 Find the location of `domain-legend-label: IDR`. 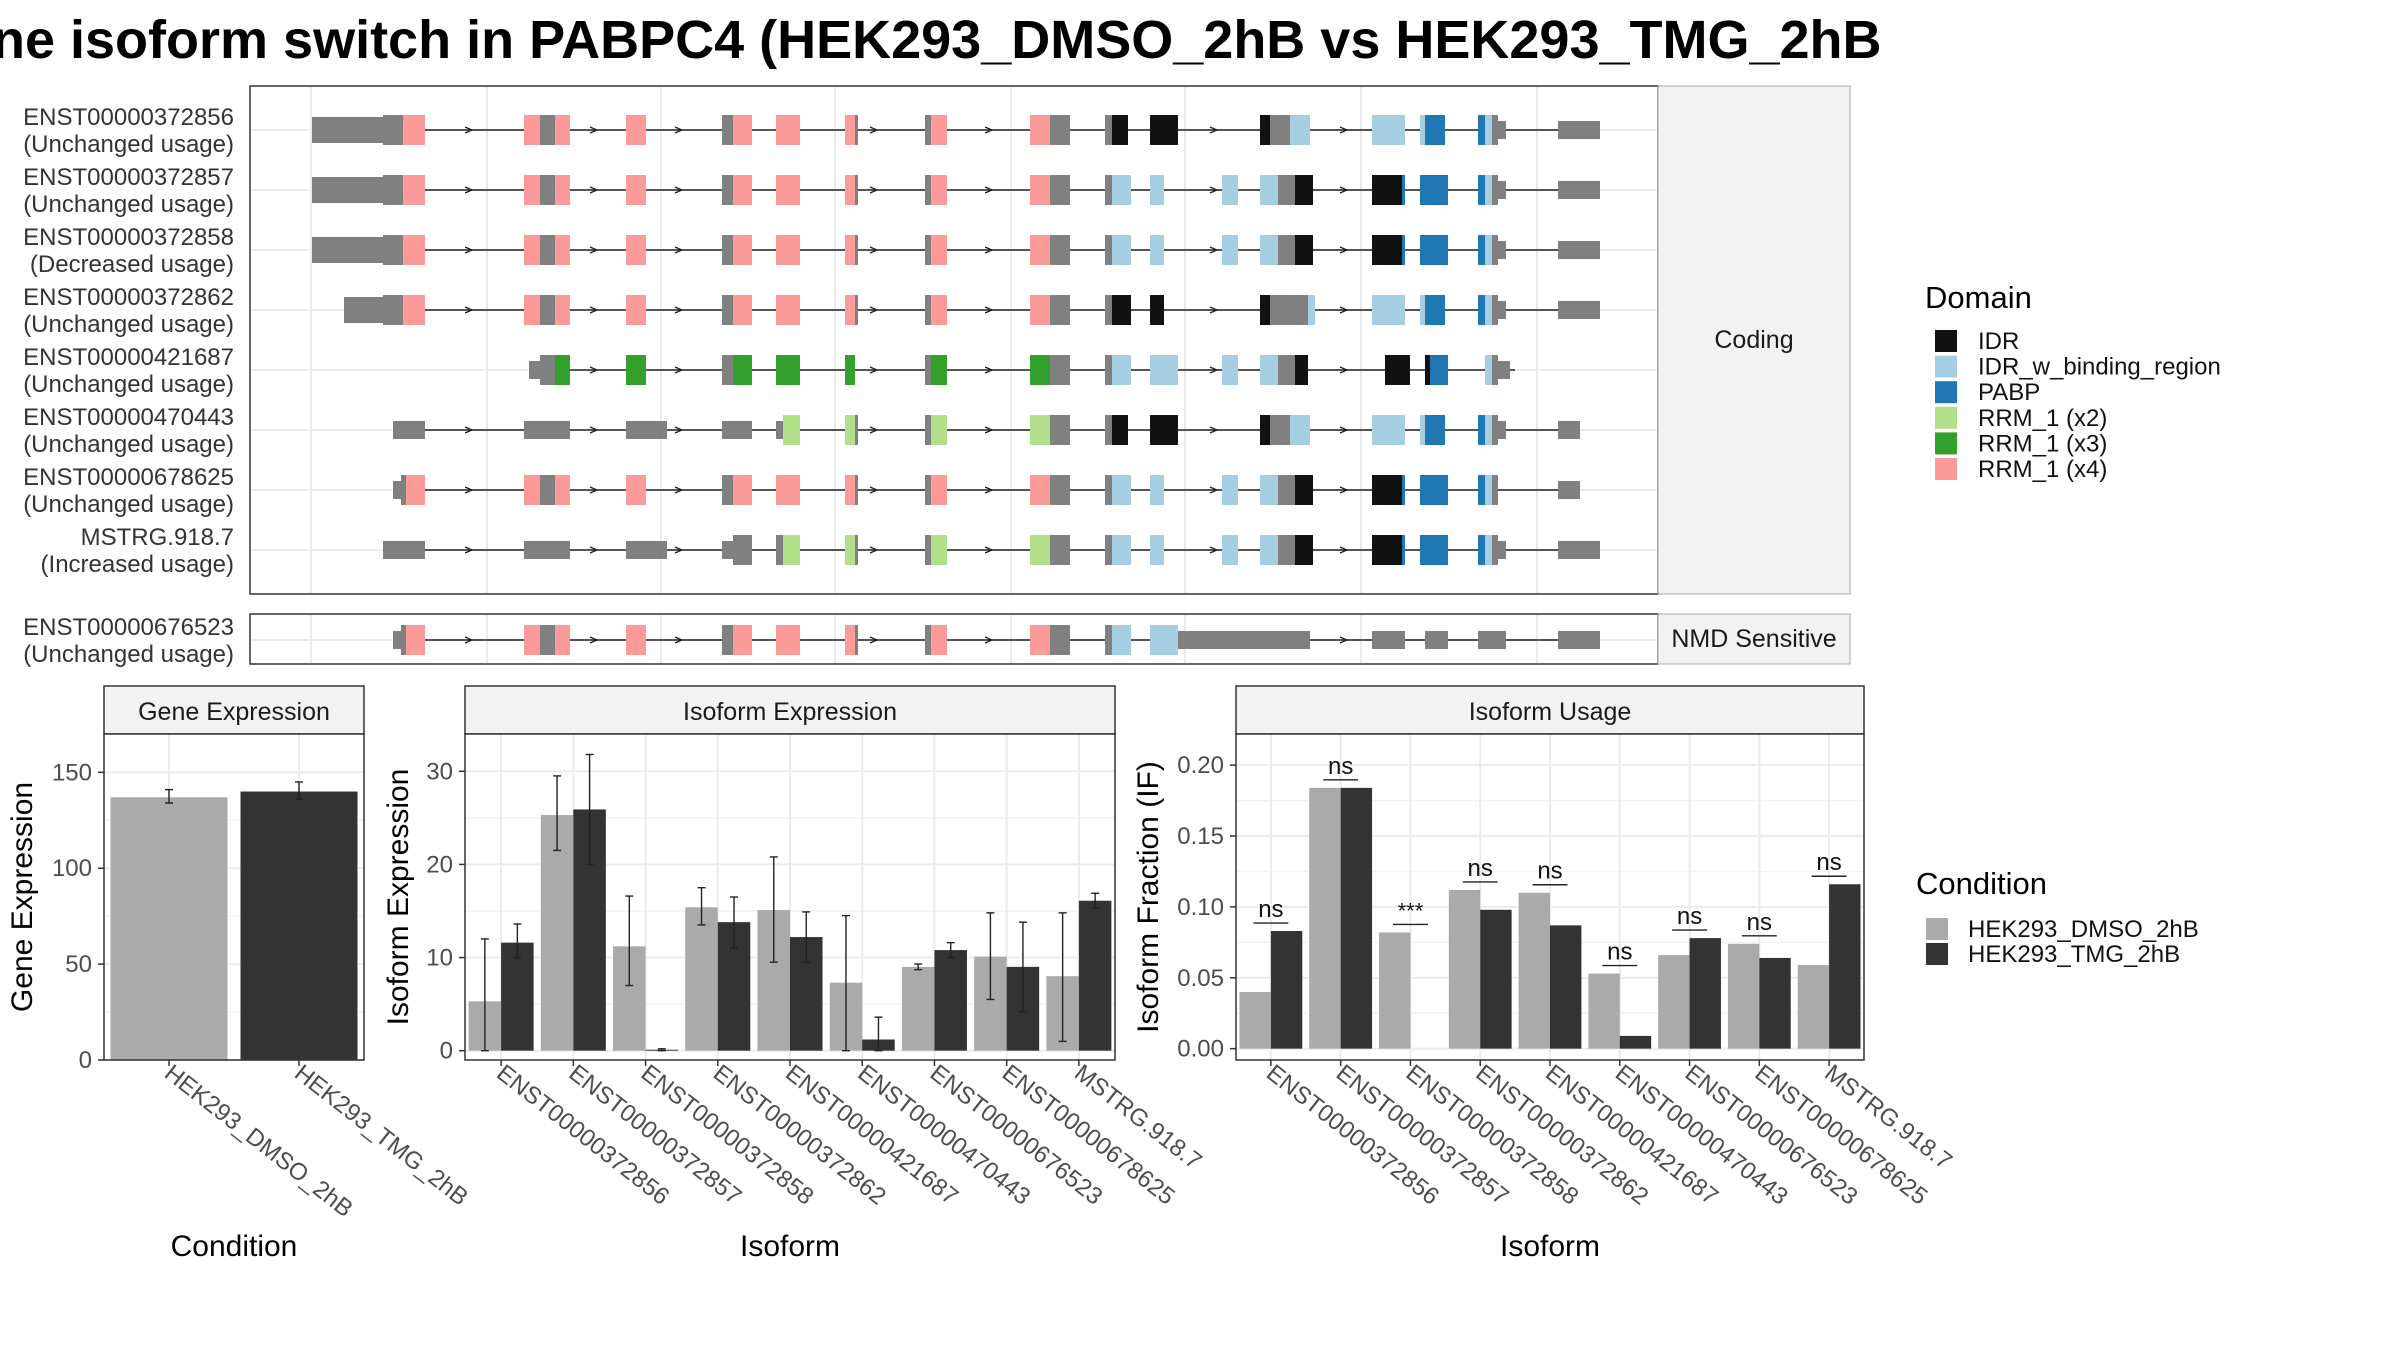

domain-legend-label: IDR is located at coordinates (1998, 341).